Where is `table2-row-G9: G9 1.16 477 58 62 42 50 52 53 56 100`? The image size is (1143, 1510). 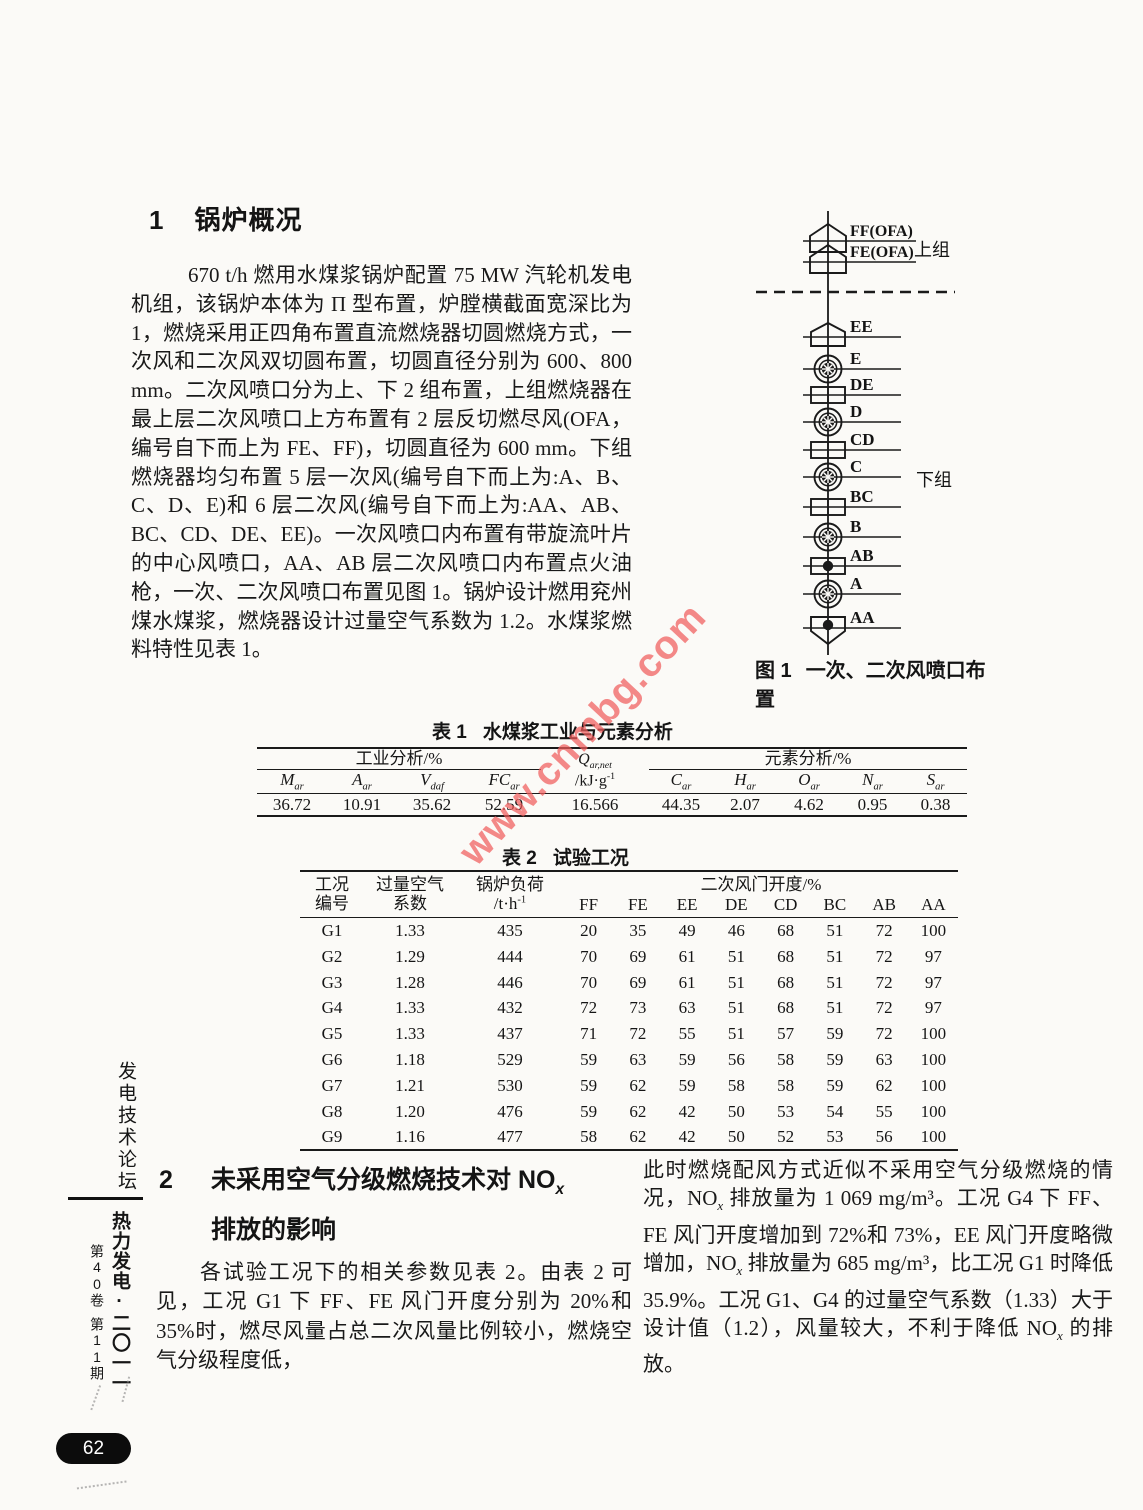 table2-row-G9: G9 1.16 477 58 62 42 50 52 53 56 100 is located at coordinates (629, 1137).